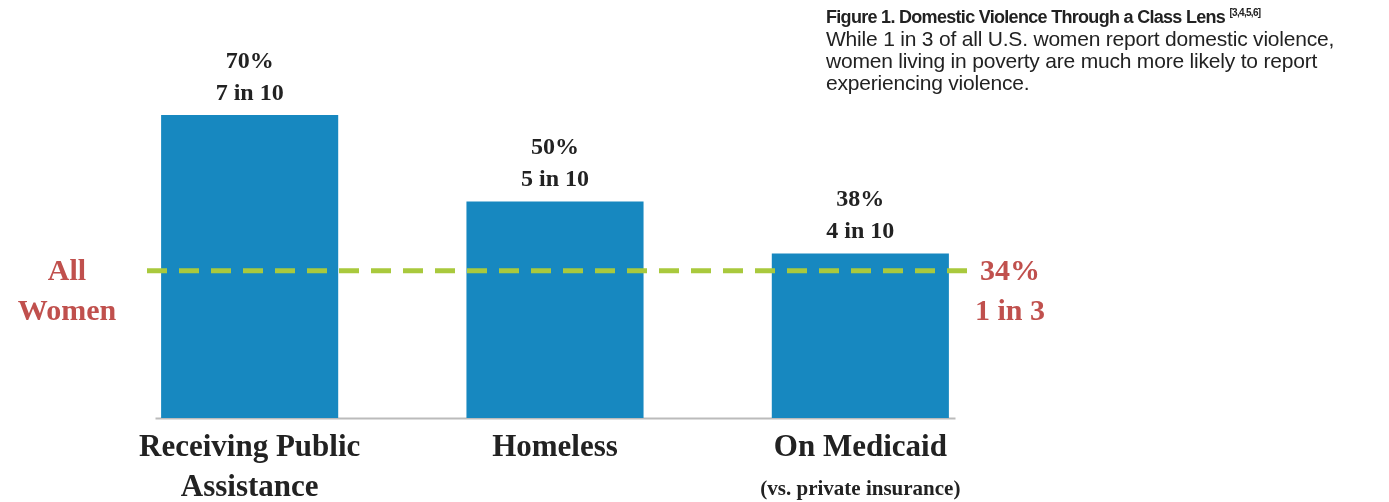 The image size is (1389, 502). What do you see at coordinates (249, 75) in the screenshot?
I see `data-label: 70% 7 in 10` at bounding box center [249, 75].